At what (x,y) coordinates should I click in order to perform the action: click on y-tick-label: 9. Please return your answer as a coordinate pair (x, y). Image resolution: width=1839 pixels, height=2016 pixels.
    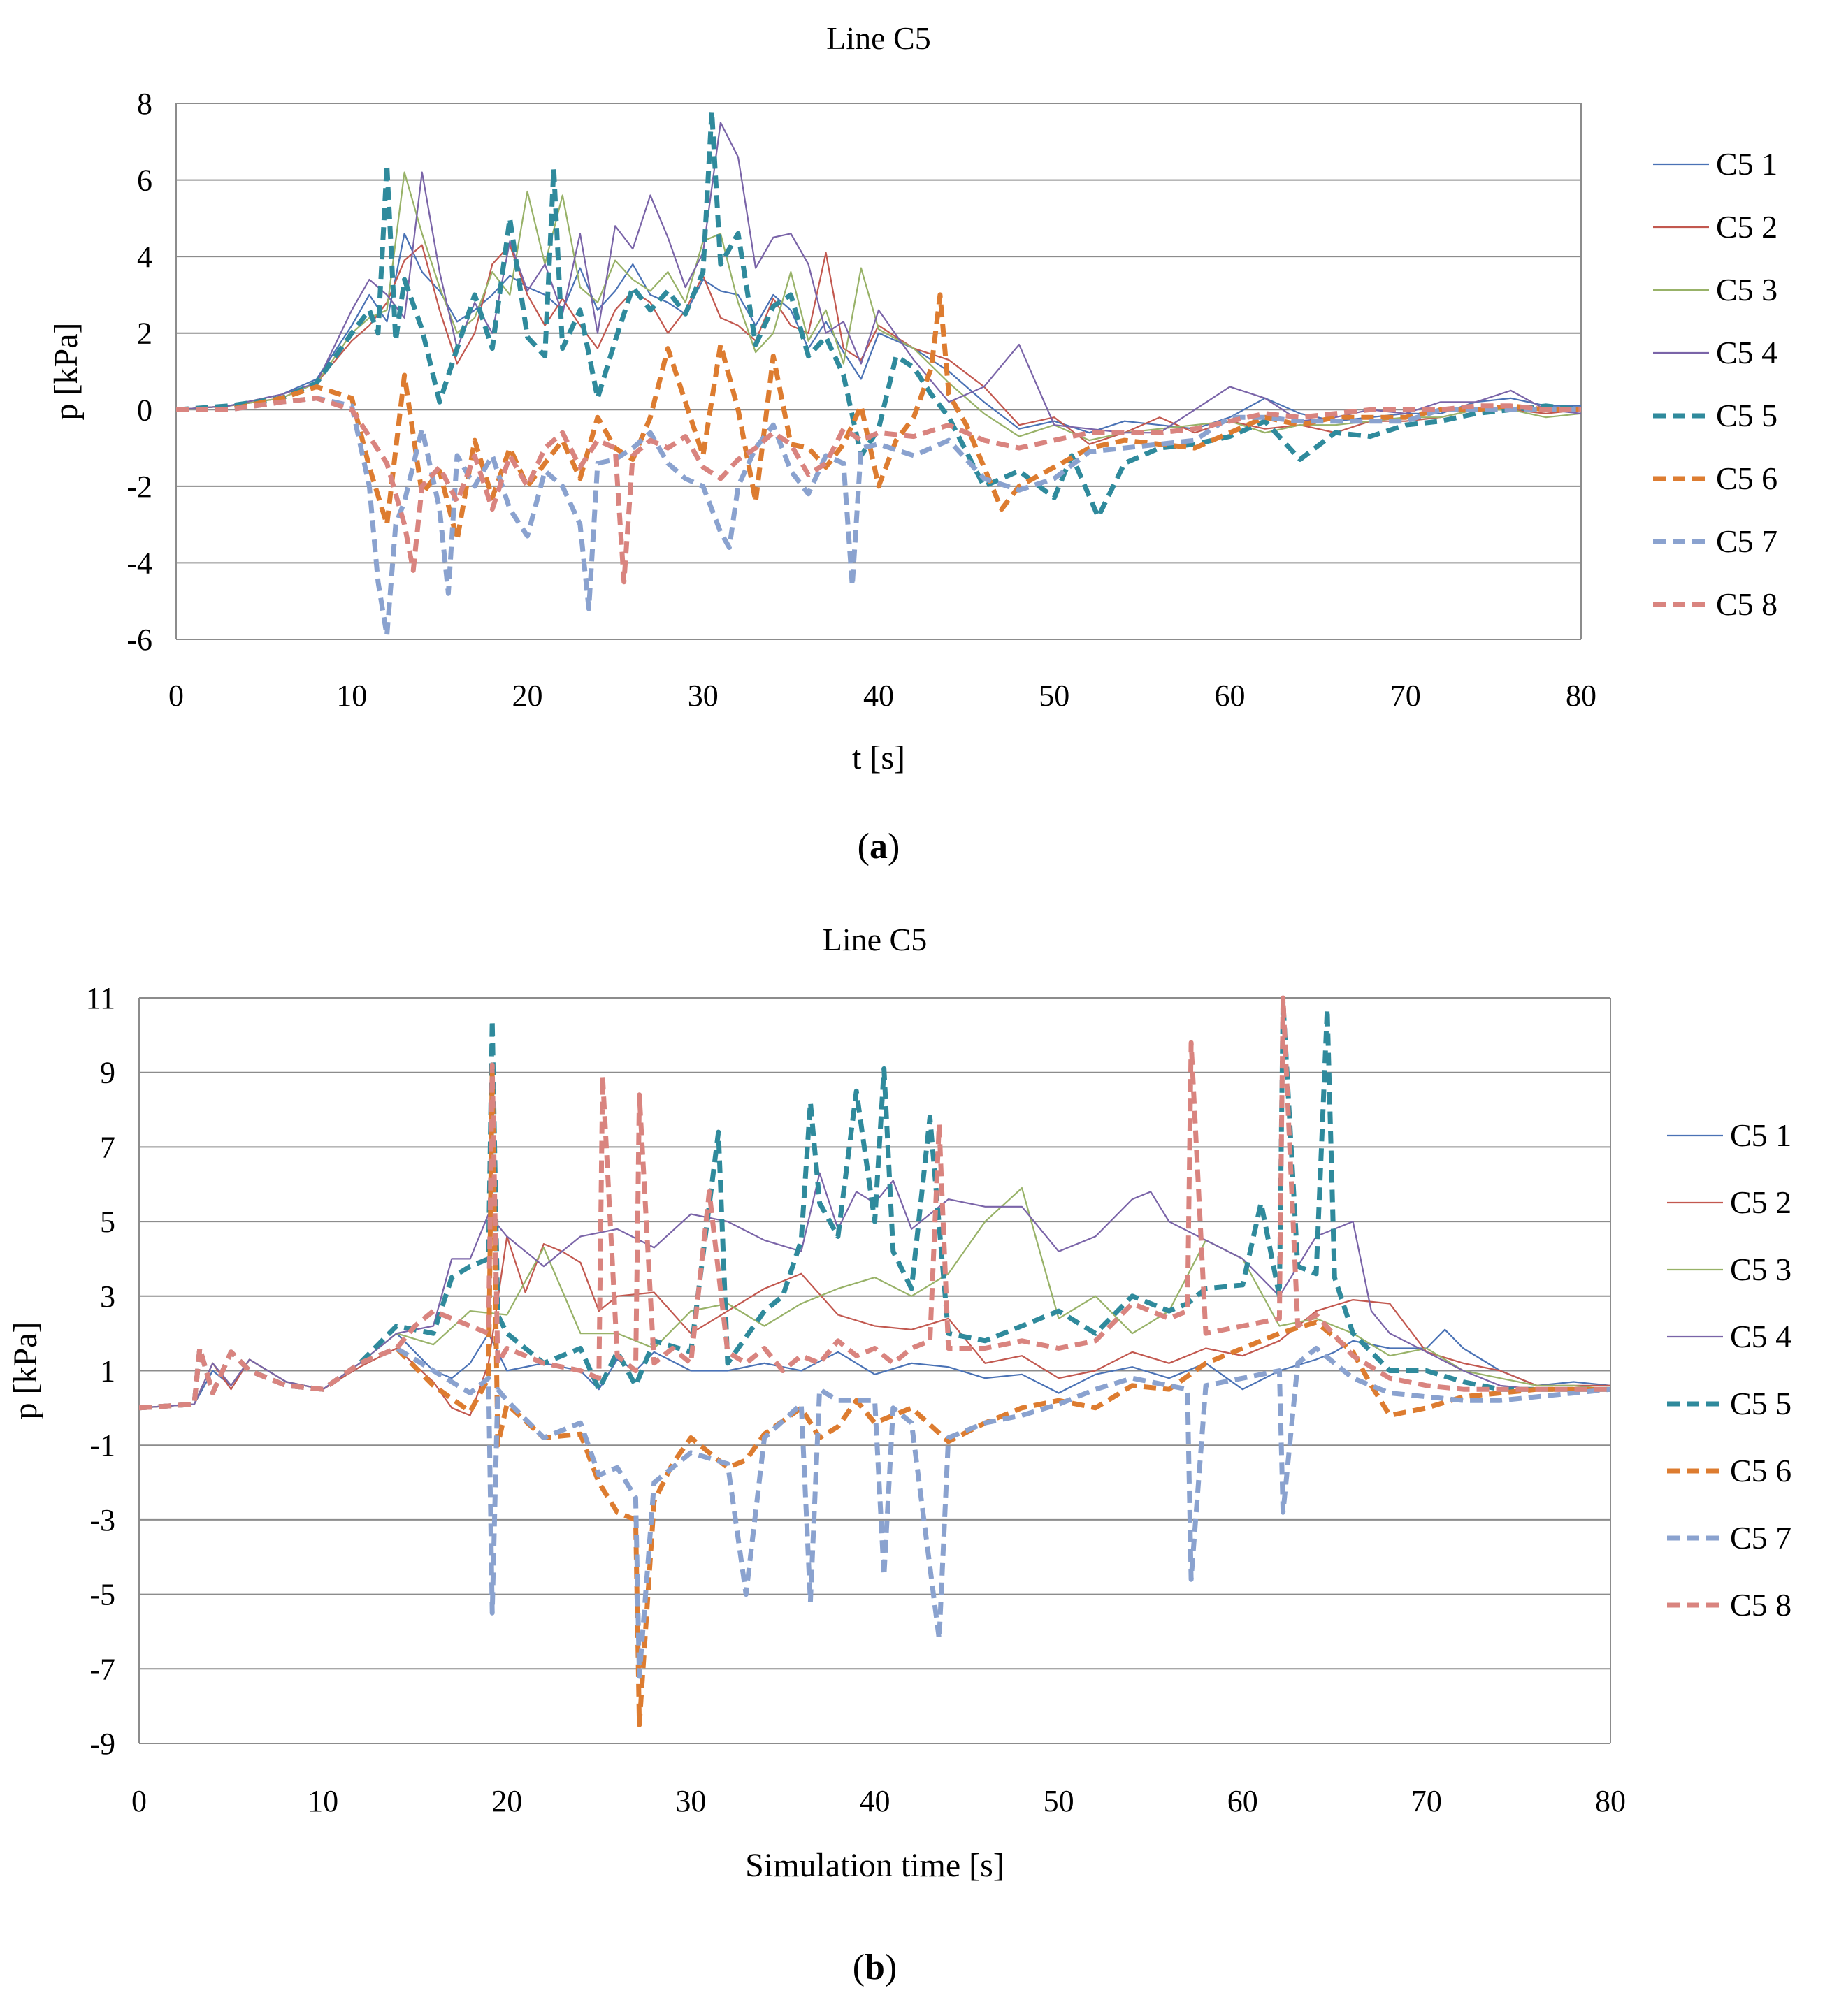
    Looking at the image, I should click on (108, 1073).